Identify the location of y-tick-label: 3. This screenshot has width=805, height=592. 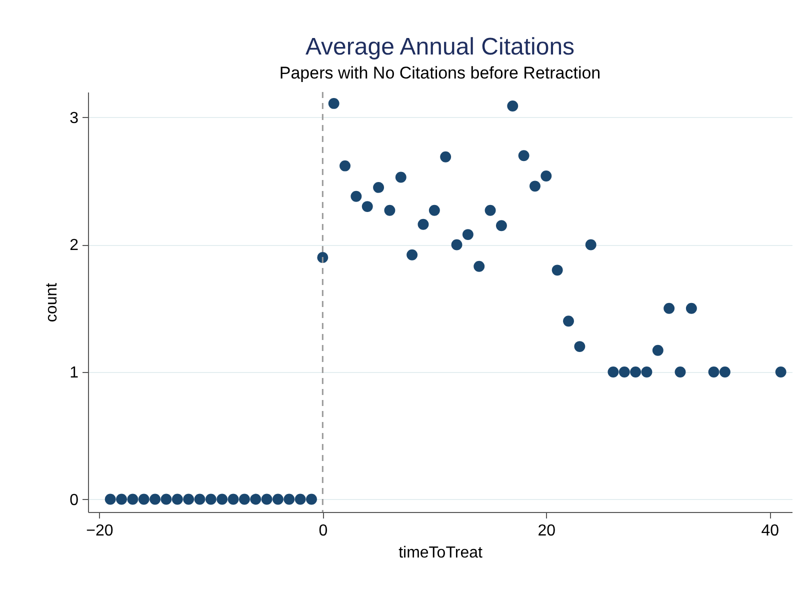
(74, 118).